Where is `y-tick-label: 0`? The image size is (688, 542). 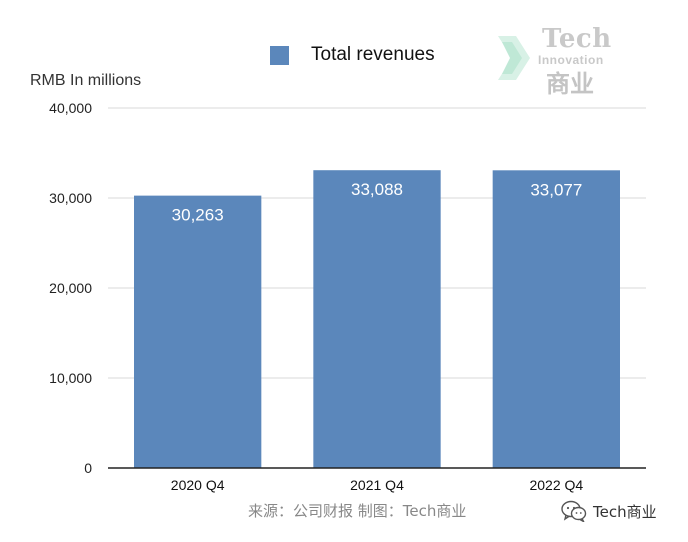
y-tick-label: 0 is located at coordinates (88, 468).